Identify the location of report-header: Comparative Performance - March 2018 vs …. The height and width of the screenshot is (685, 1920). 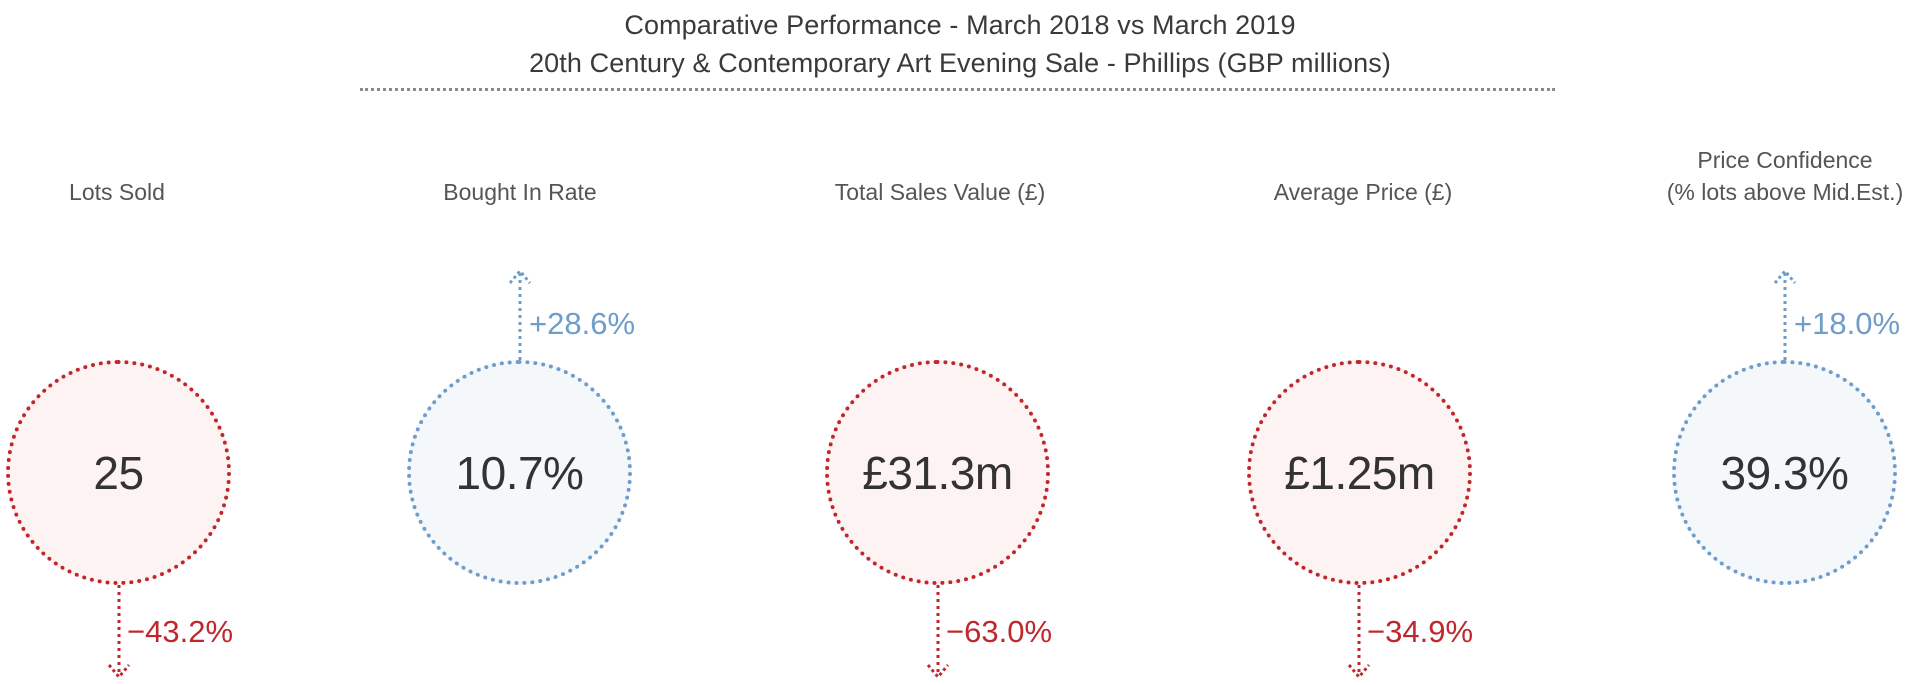
(960, 44).